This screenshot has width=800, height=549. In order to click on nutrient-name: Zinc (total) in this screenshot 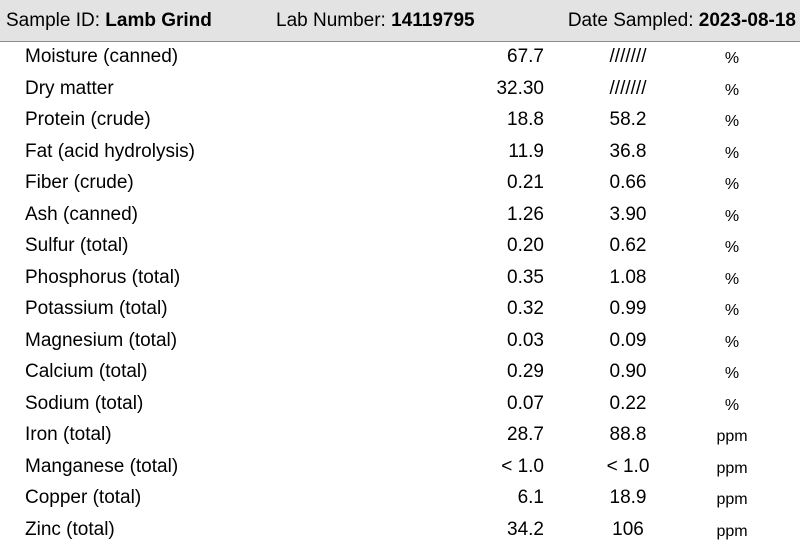, I will do `click(70, 529)`.